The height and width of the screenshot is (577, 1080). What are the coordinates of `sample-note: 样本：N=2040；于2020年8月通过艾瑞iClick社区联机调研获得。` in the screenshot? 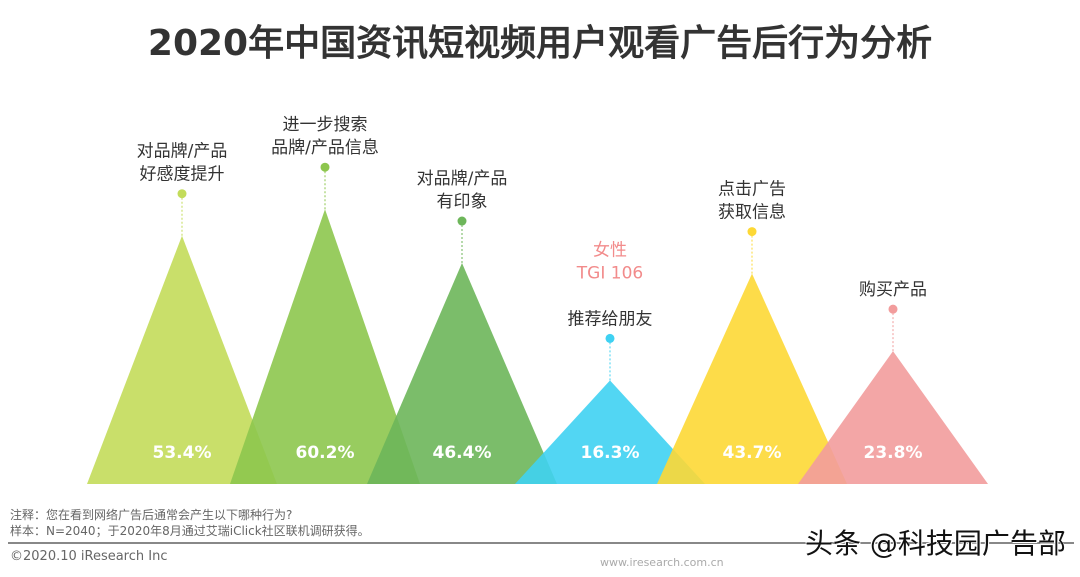 It's located at (190, 531).